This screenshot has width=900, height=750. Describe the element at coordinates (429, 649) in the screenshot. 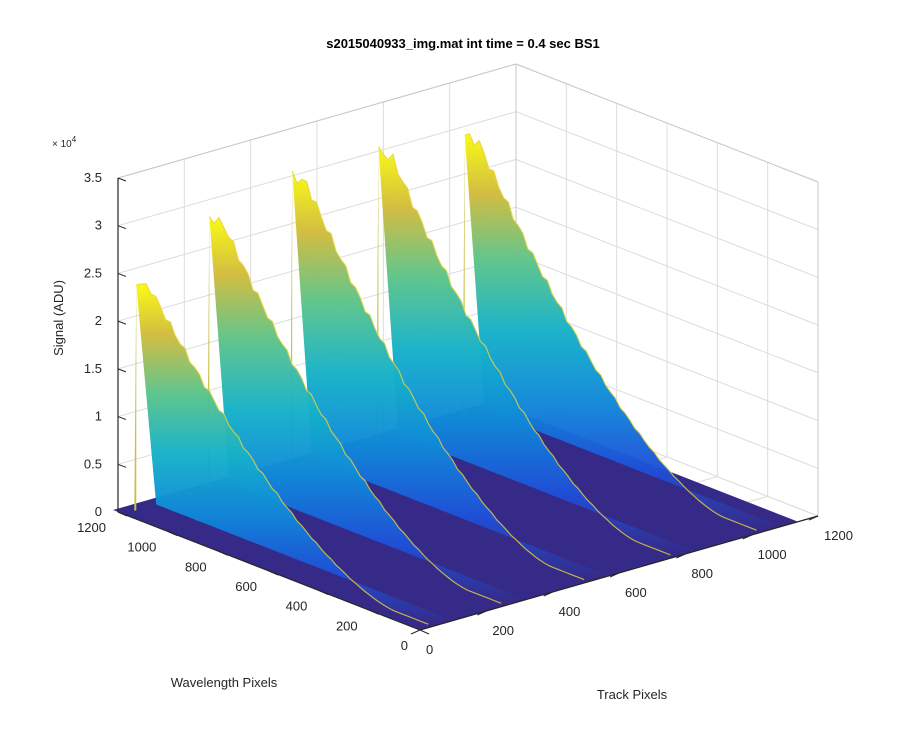

I see `x-tick-label: 0` at that location.